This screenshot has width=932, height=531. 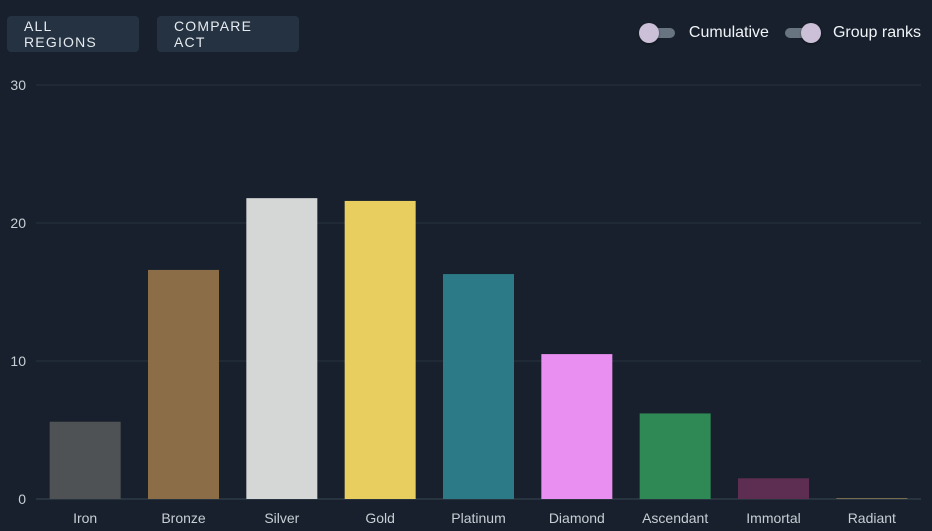 What do you see at coordinates (577, 426) in the screenshot?
I see `bar-diamond` at bounding box center [577, 426].